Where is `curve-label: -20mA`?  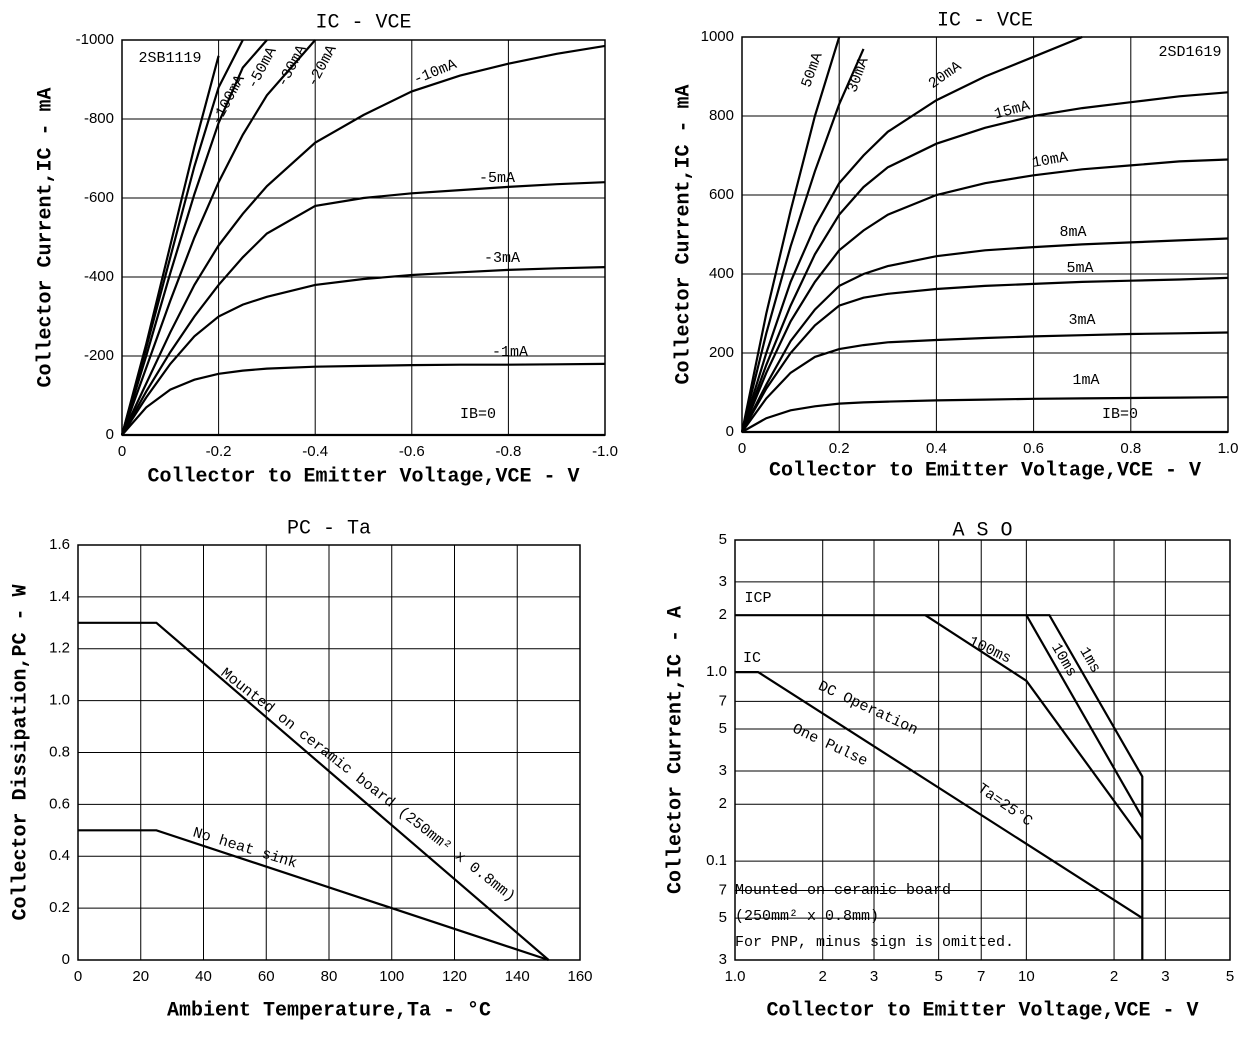 curve-label: -20mA is located at coordinates (322, 66).